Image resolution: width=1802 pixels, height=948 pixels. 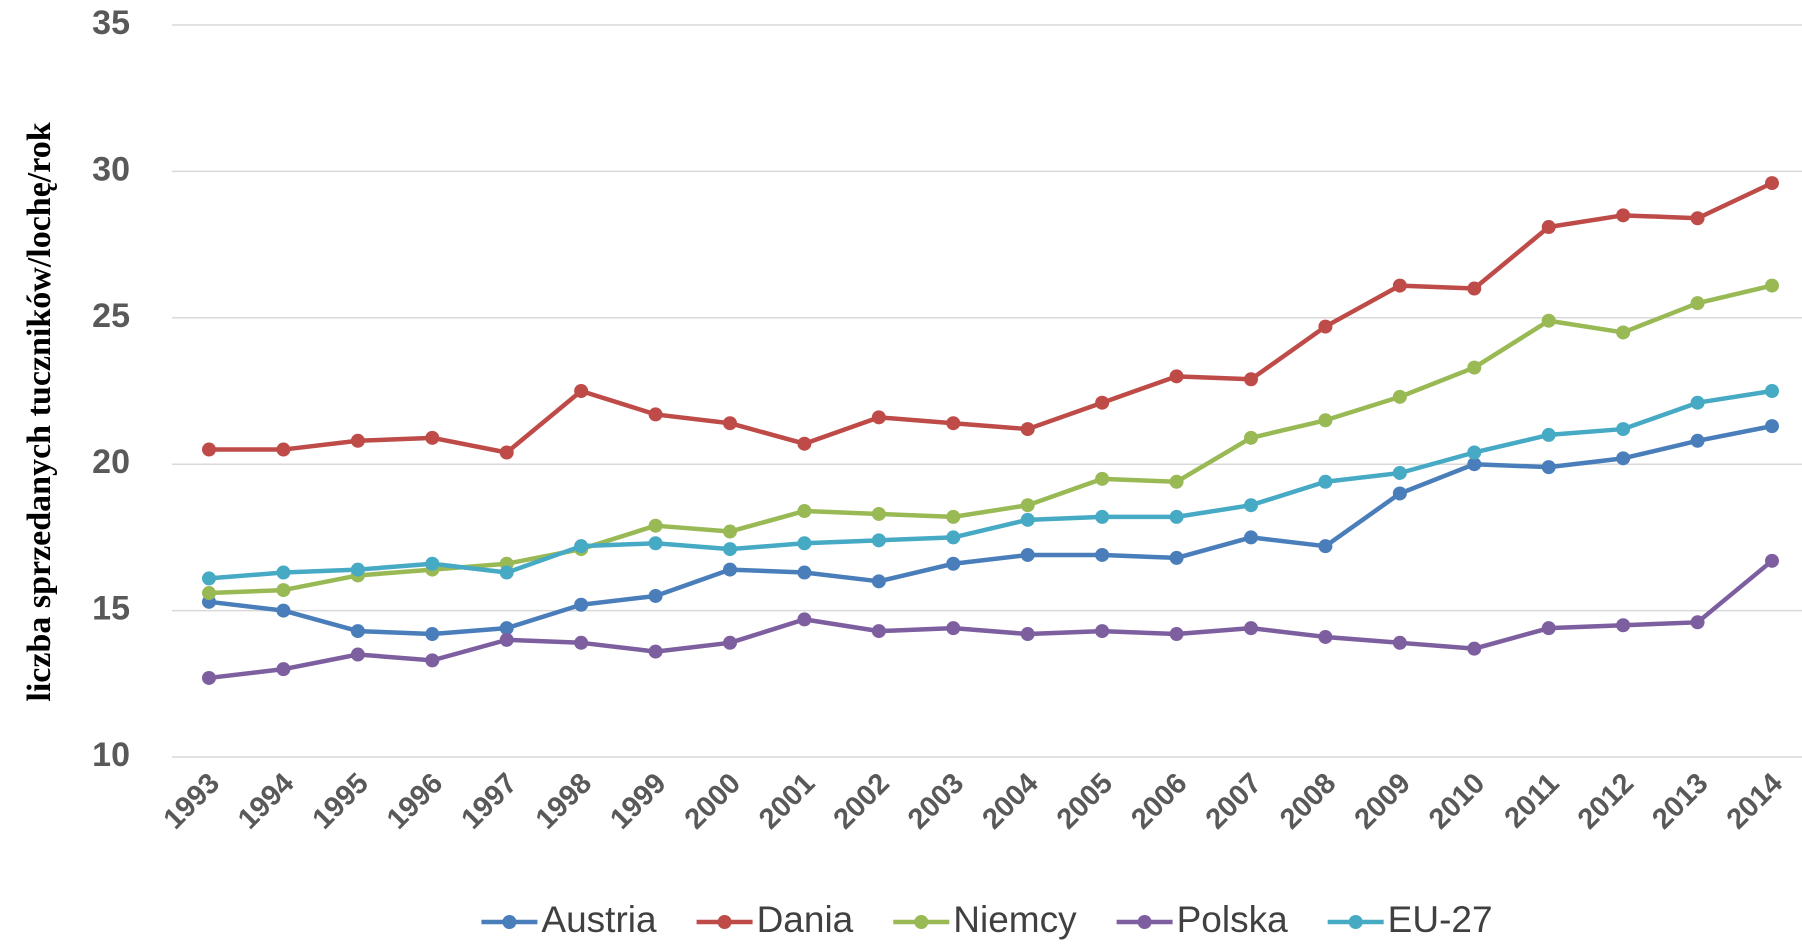 What do you see at coordinates (39, 411) in the screenshot?
I see `y-axis-label: liczba sprzedanych tuczników/lochę/rok` at bounding box center [39, 411].